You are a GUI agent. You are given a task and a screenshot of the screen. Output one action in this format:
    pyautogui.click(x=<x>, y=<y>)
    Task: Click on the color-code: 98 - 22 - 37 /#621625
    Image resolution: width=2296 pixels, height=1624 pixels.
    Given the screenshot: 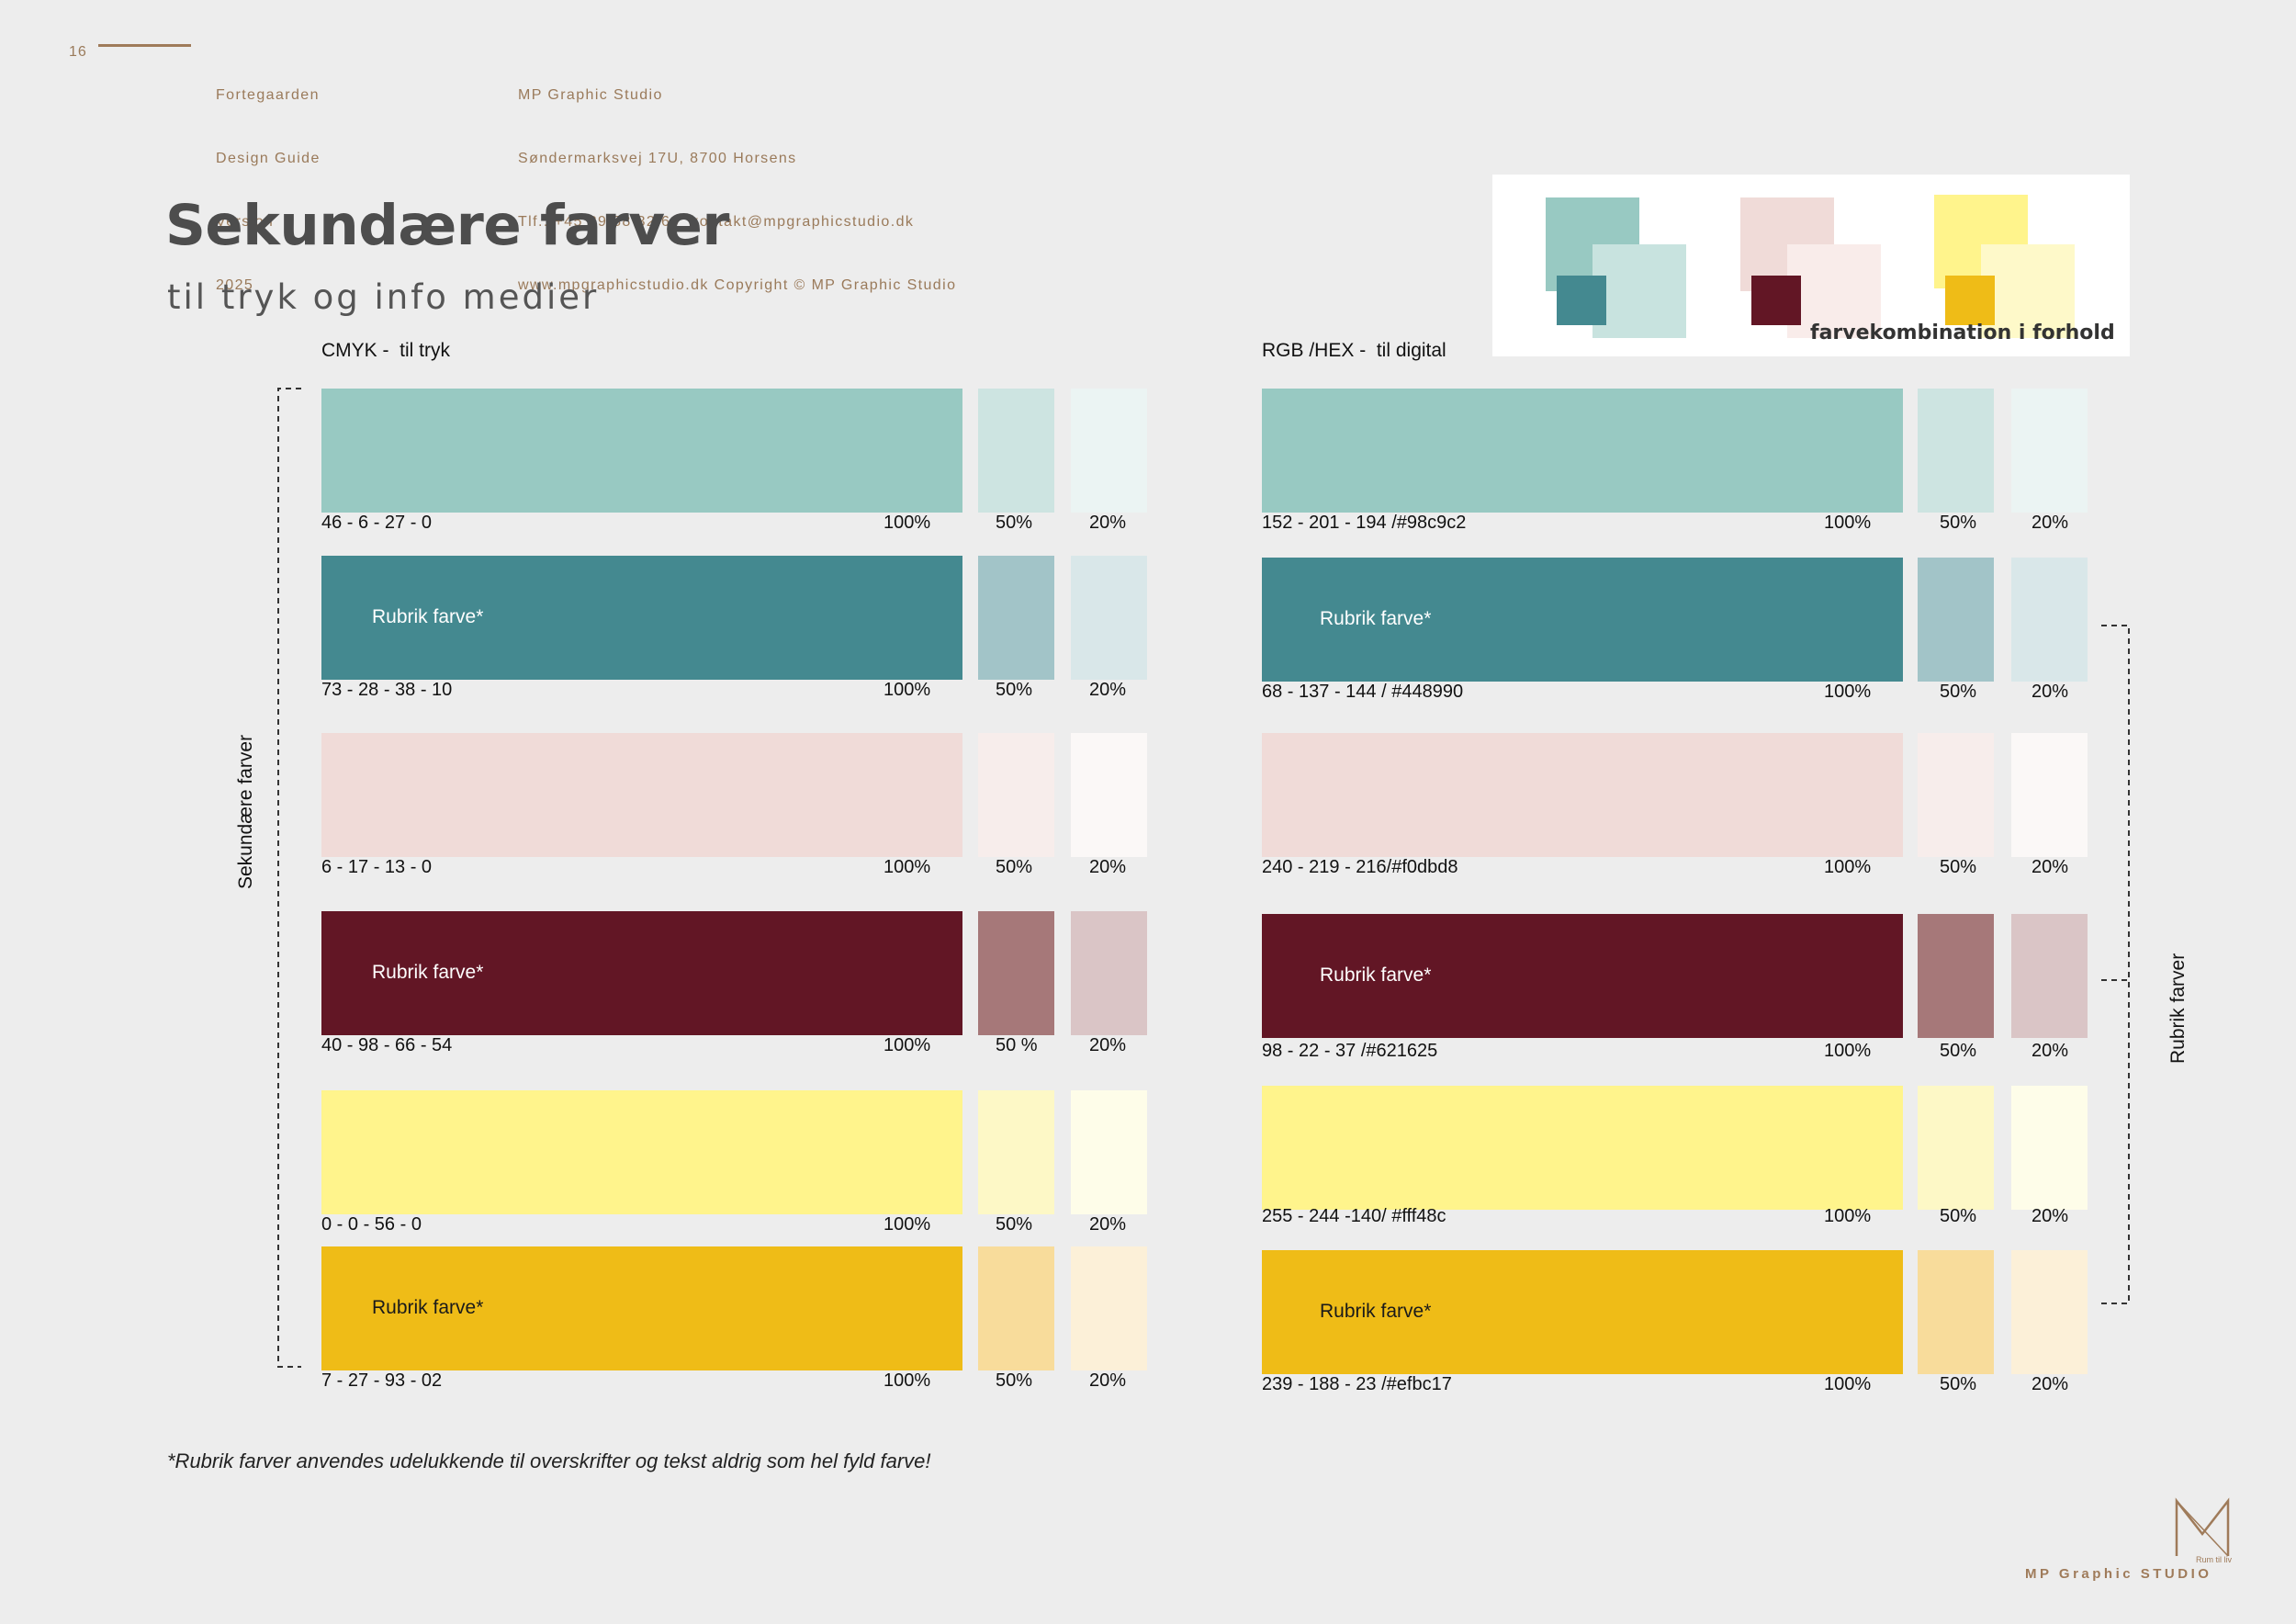 What is the action you would take?
    pyautogui.click(x=1350, y=1051)
    